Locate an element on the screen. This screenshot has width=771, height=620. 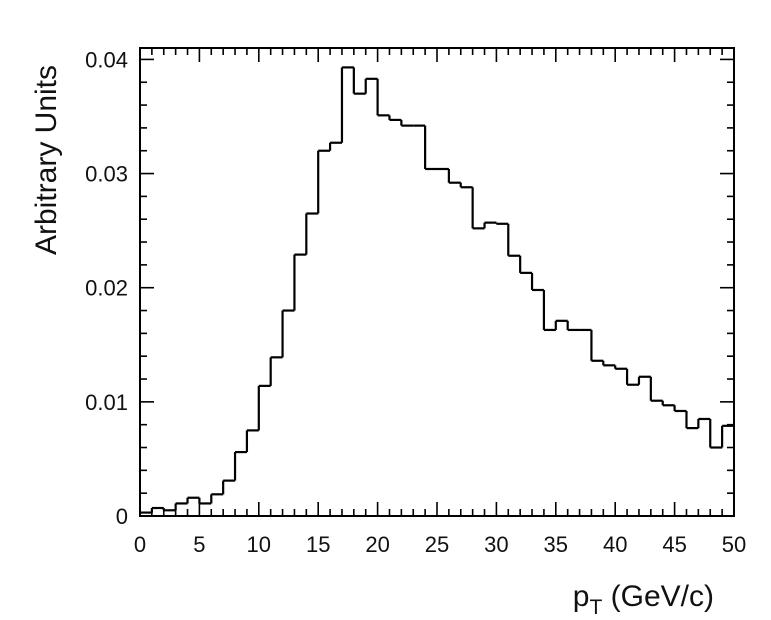
x-tick-label: 0 is located at coordinates (140, 544).